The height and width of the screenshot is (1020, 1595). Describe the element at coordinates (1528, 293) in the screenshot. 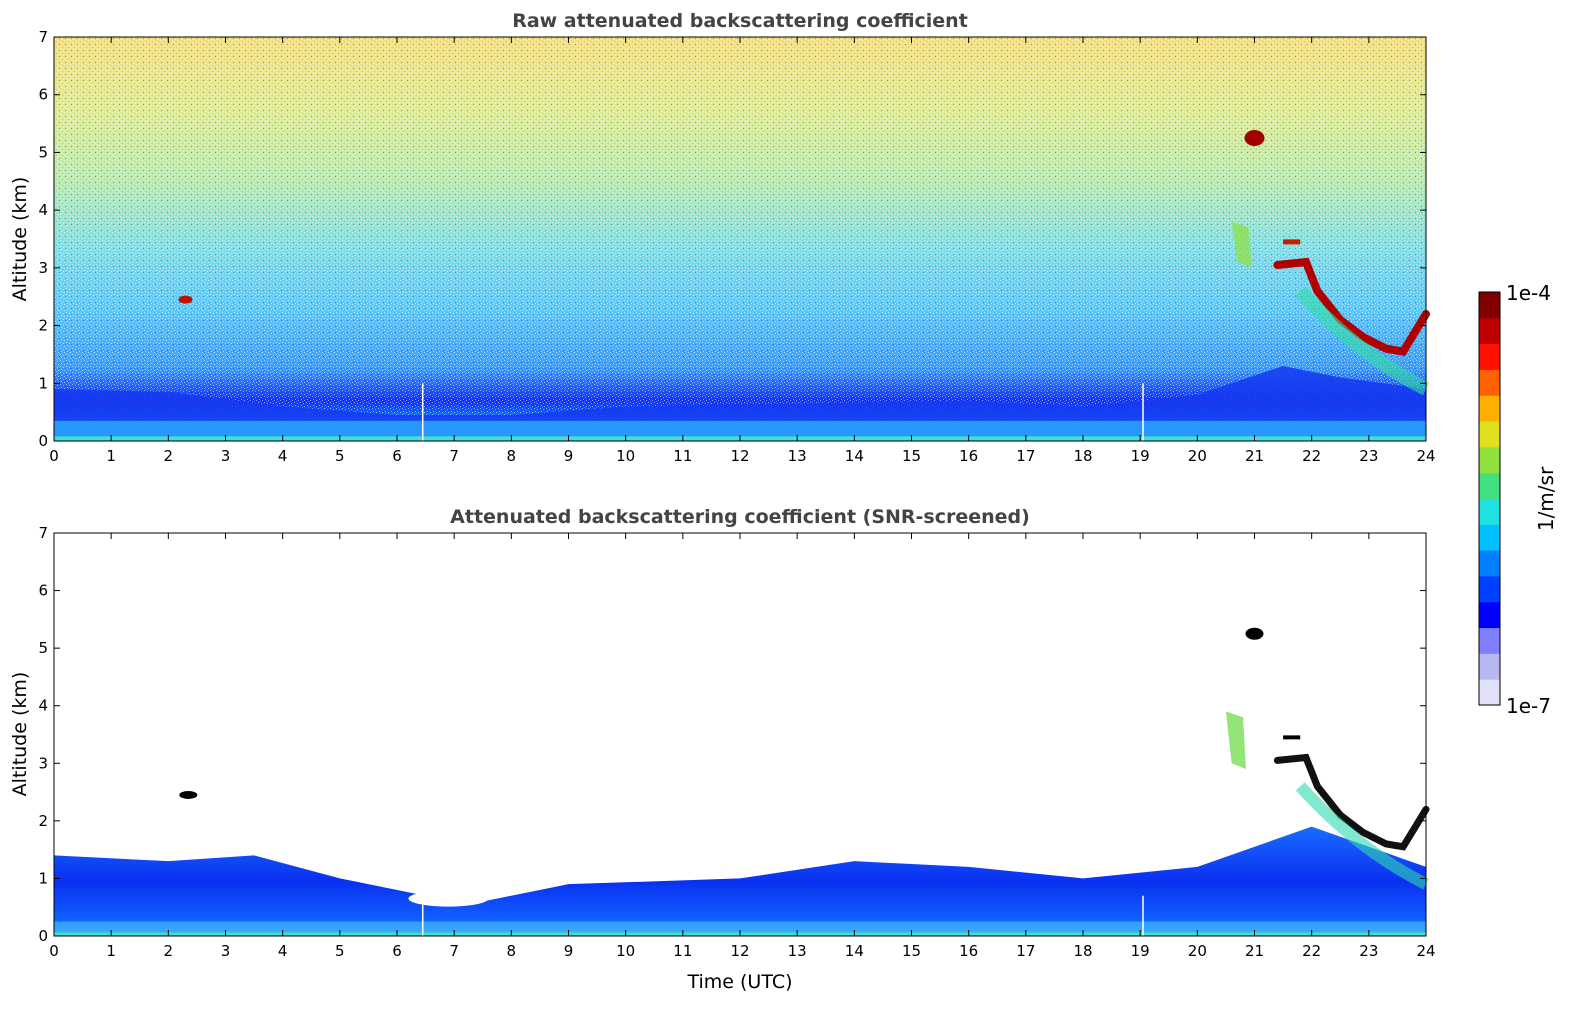

I see `colorbar-max-label: 1e-4` at that location.